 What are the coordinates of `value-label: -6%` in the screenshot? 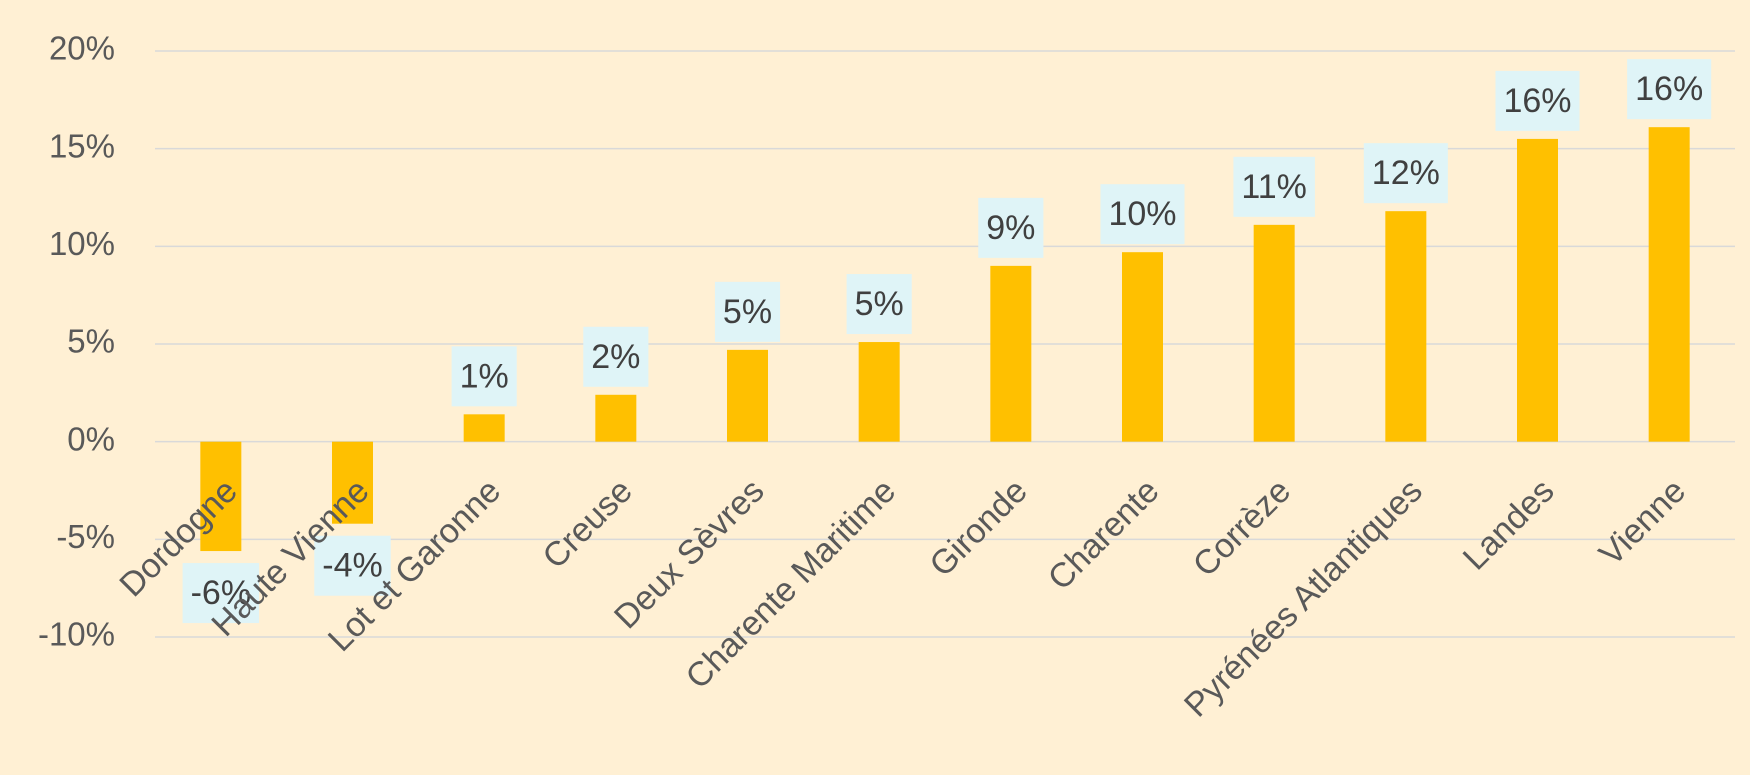 It's located at (221, 593).